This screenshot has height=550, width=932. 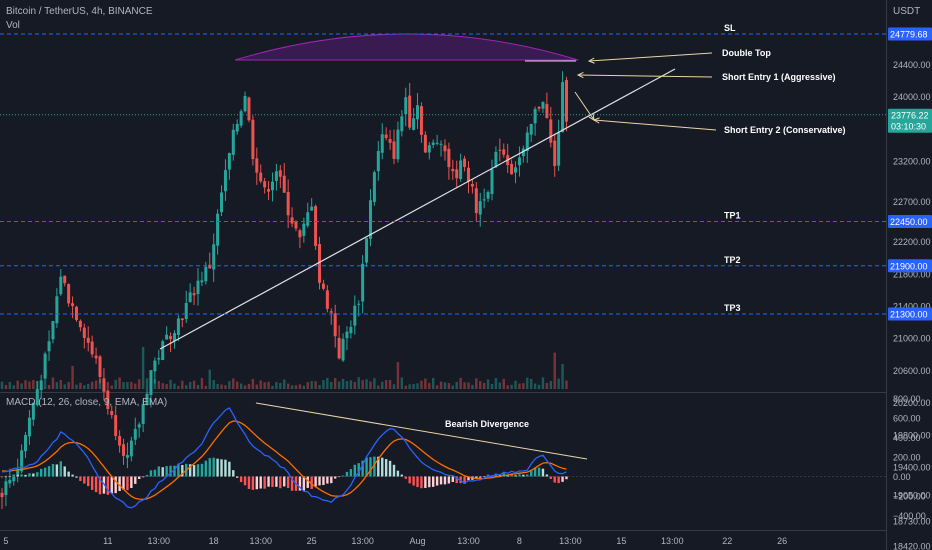 I want to click on price-tick-label: 19400.00, so click(x=912, y=467).